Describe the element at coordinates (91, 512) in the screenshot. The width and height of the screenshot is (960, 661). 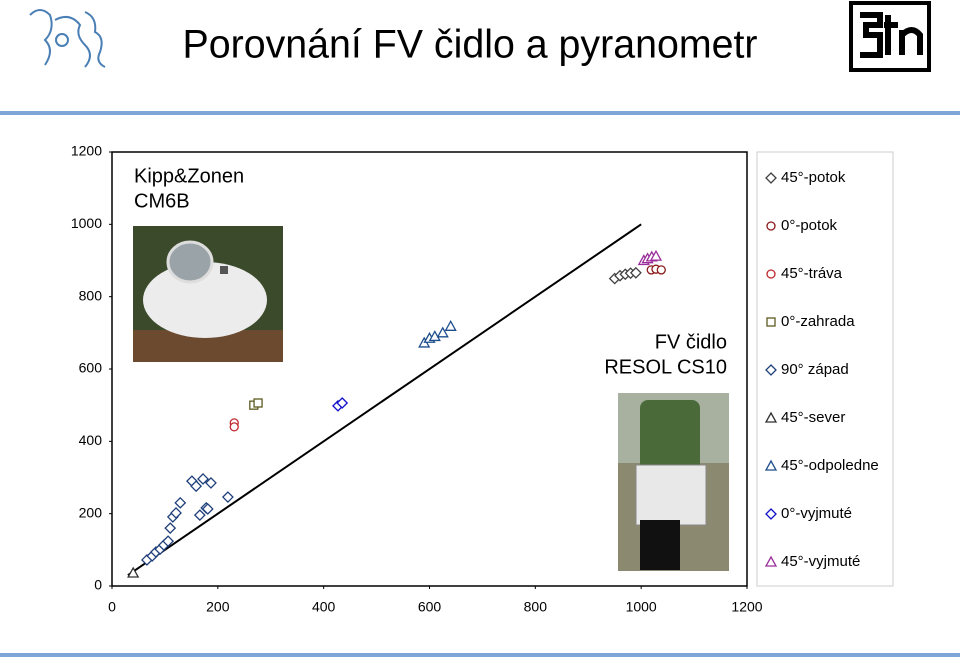
I see `y-tick-label: 200` at that location.